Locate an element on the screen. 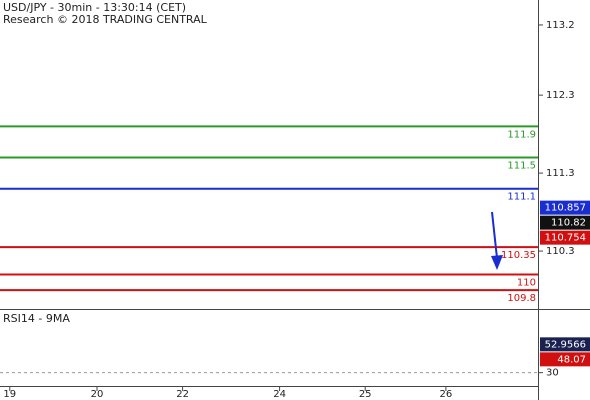 Image resolution: width=590 pixels, height=400 pixels. x-tick-label: 24 is located at coordinates (279, 394).